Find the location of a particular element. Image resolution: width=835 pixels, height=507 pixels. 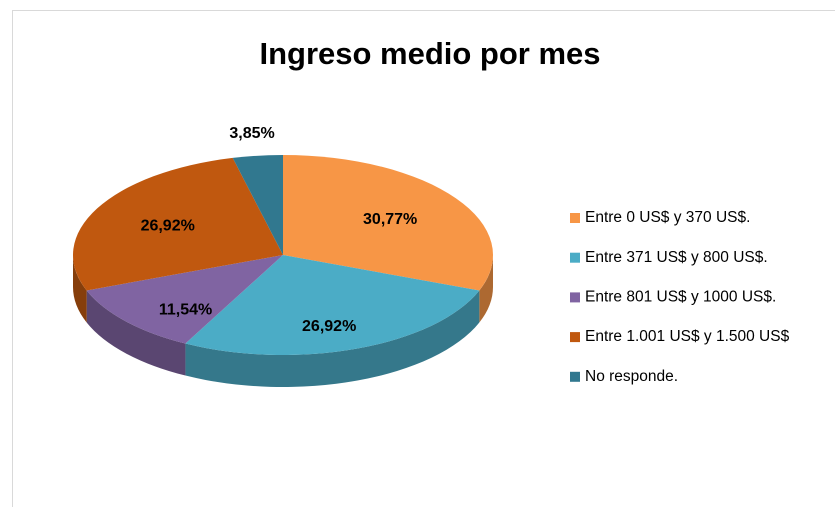

data-label: 3,85% is located at coordinates (251, 133).